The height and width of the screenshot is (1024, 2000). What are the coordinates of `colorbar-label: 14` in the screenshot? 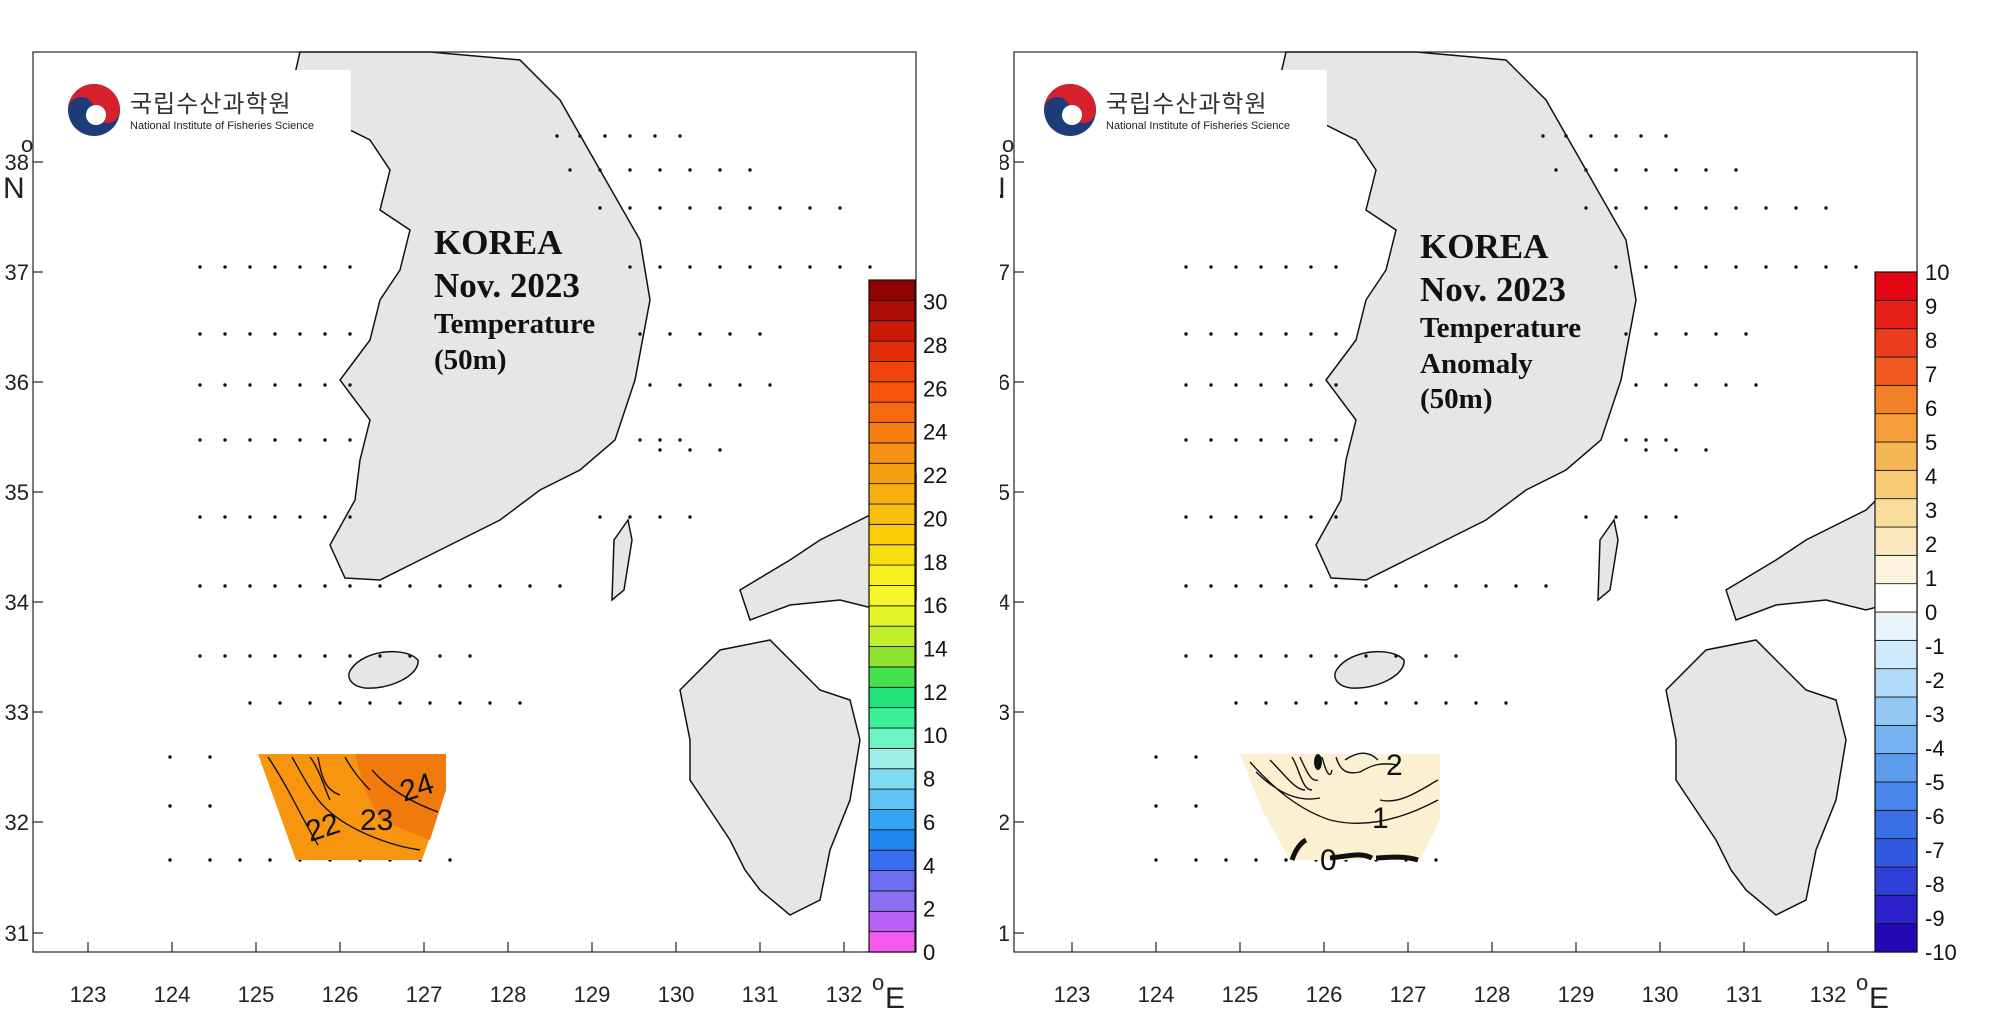 It's located at (935, 649).